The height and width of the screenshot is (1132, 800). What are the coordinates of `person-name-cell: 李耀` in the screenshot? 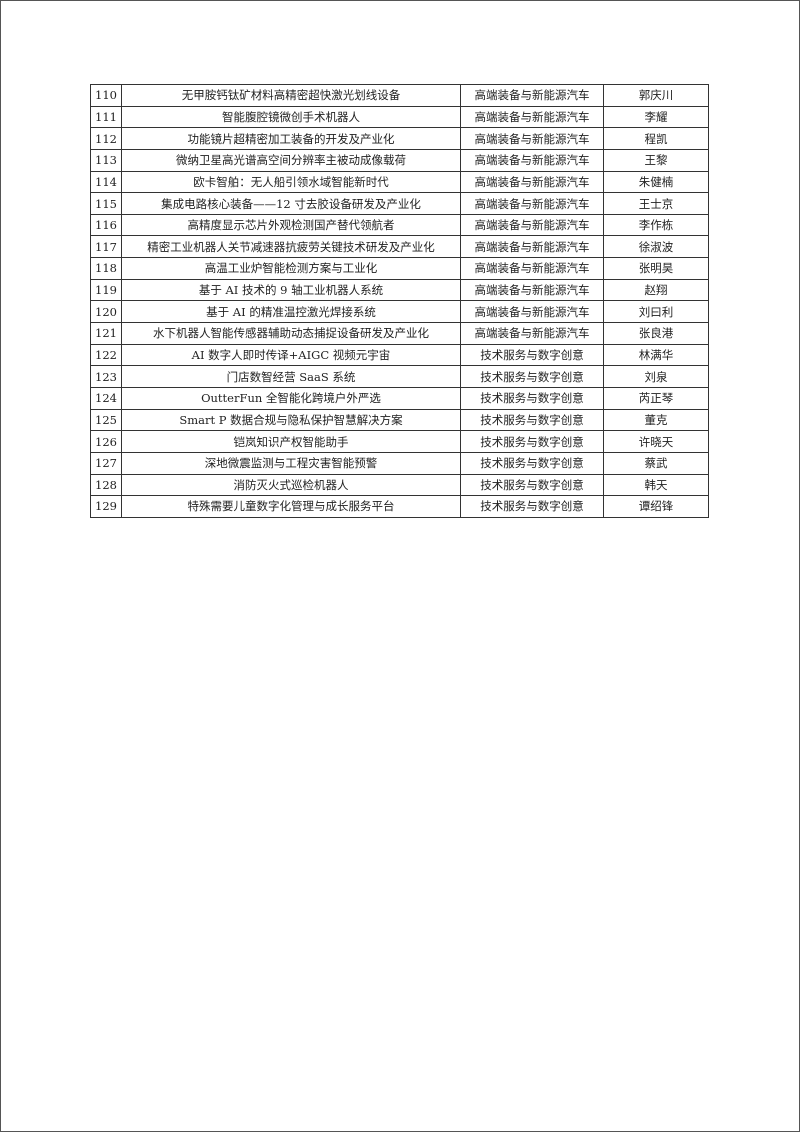 It's located at (656, 117).